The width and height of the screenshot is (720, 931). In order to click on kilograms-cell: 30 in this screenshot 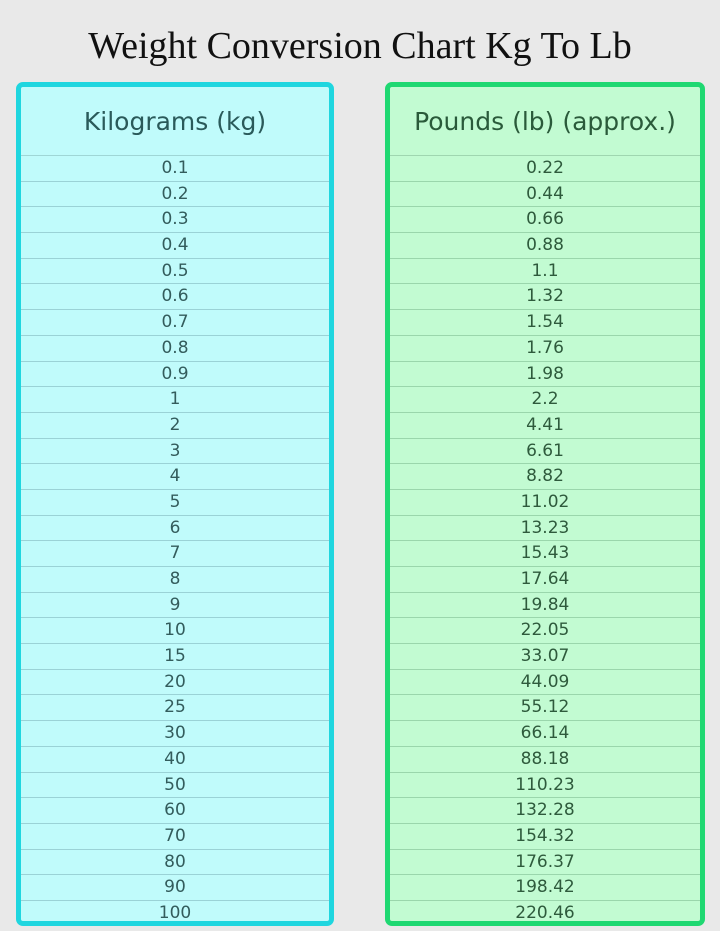, I will do `click(175, 734)`.